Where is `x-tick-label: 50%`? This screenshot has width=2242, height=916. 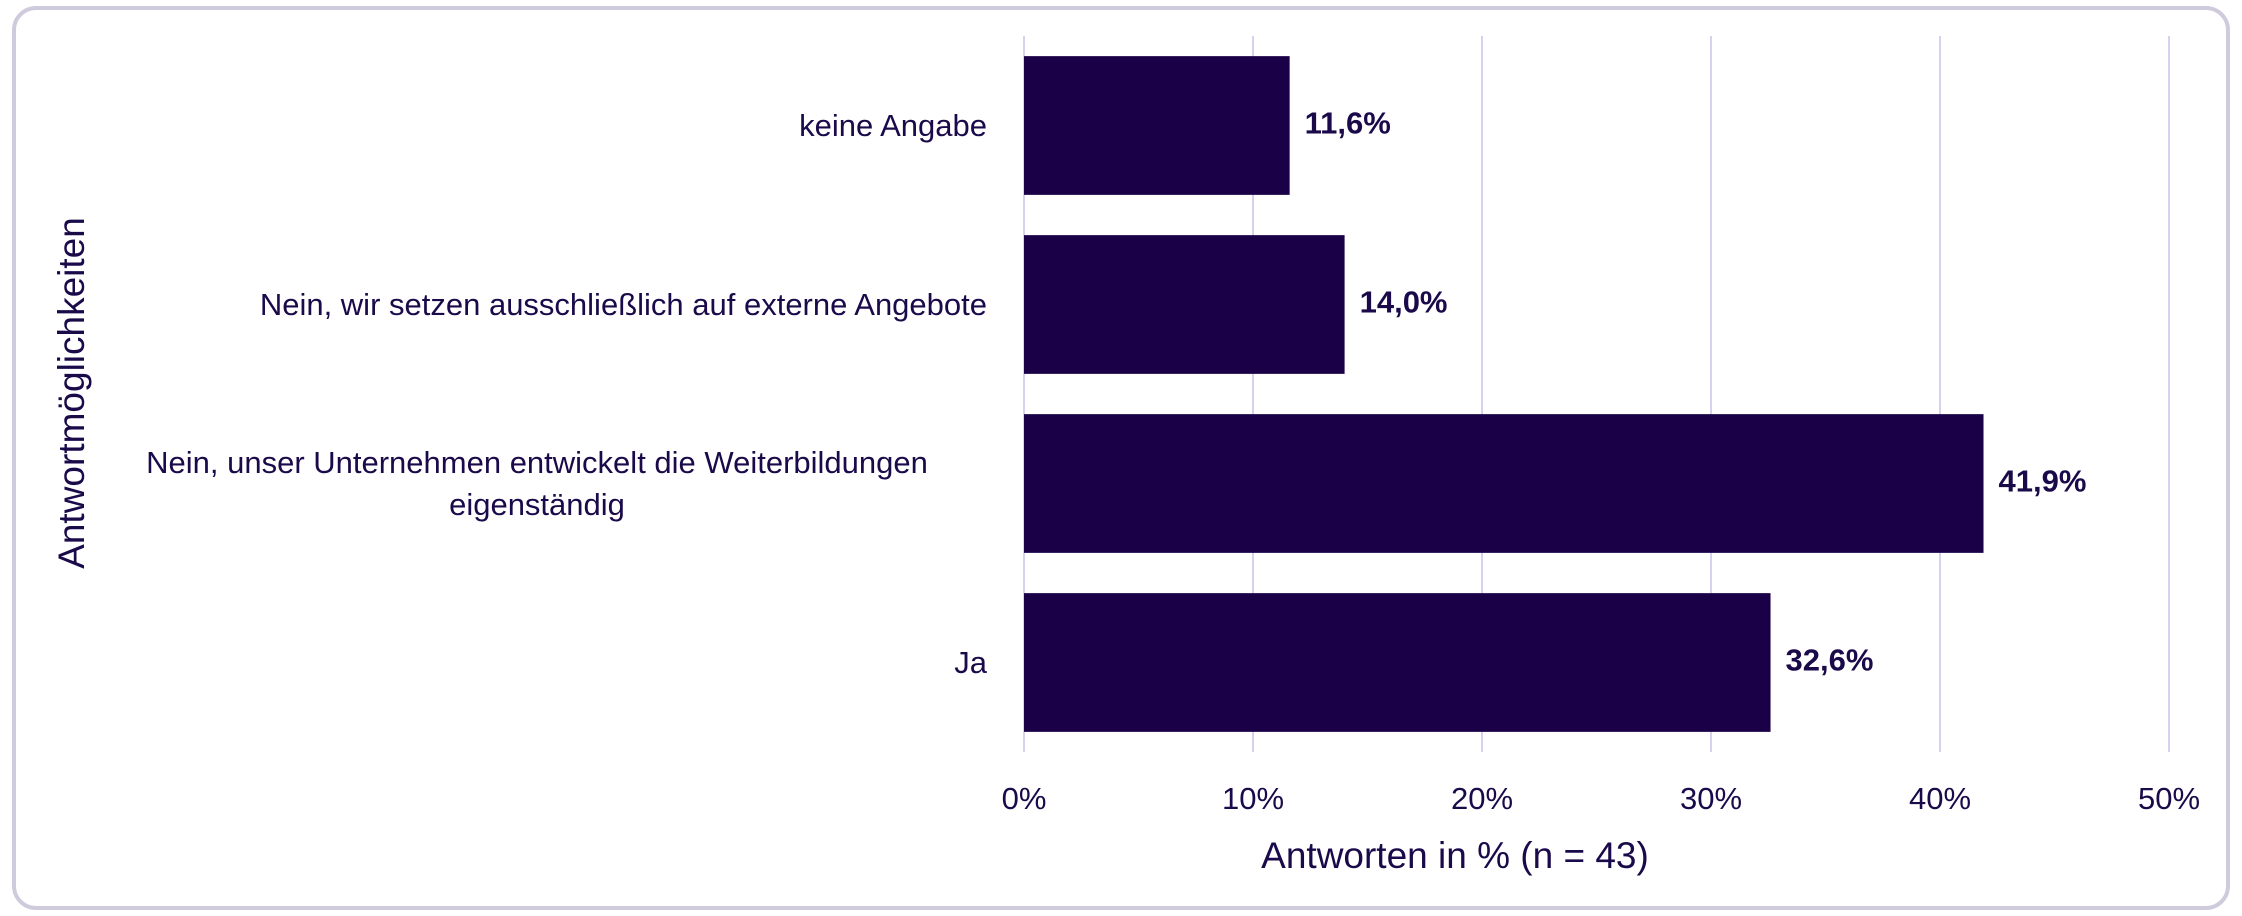 x-tick-label: 50% is located at coordinates (2169, 798).